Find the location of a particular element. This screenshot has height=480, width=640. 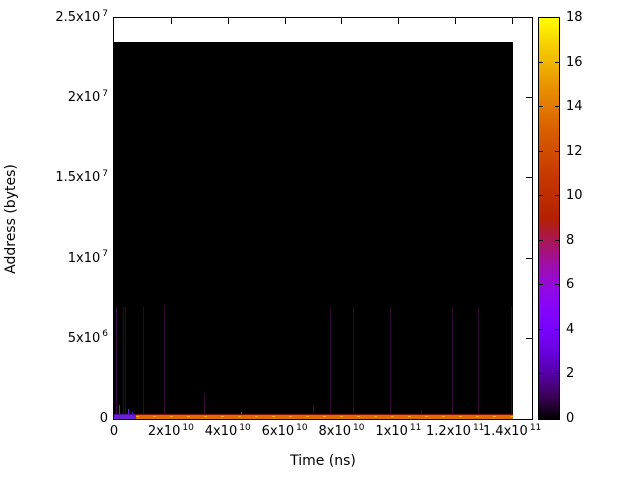

colorbar-tick-label: 4 is located at coordinates (570, 329).